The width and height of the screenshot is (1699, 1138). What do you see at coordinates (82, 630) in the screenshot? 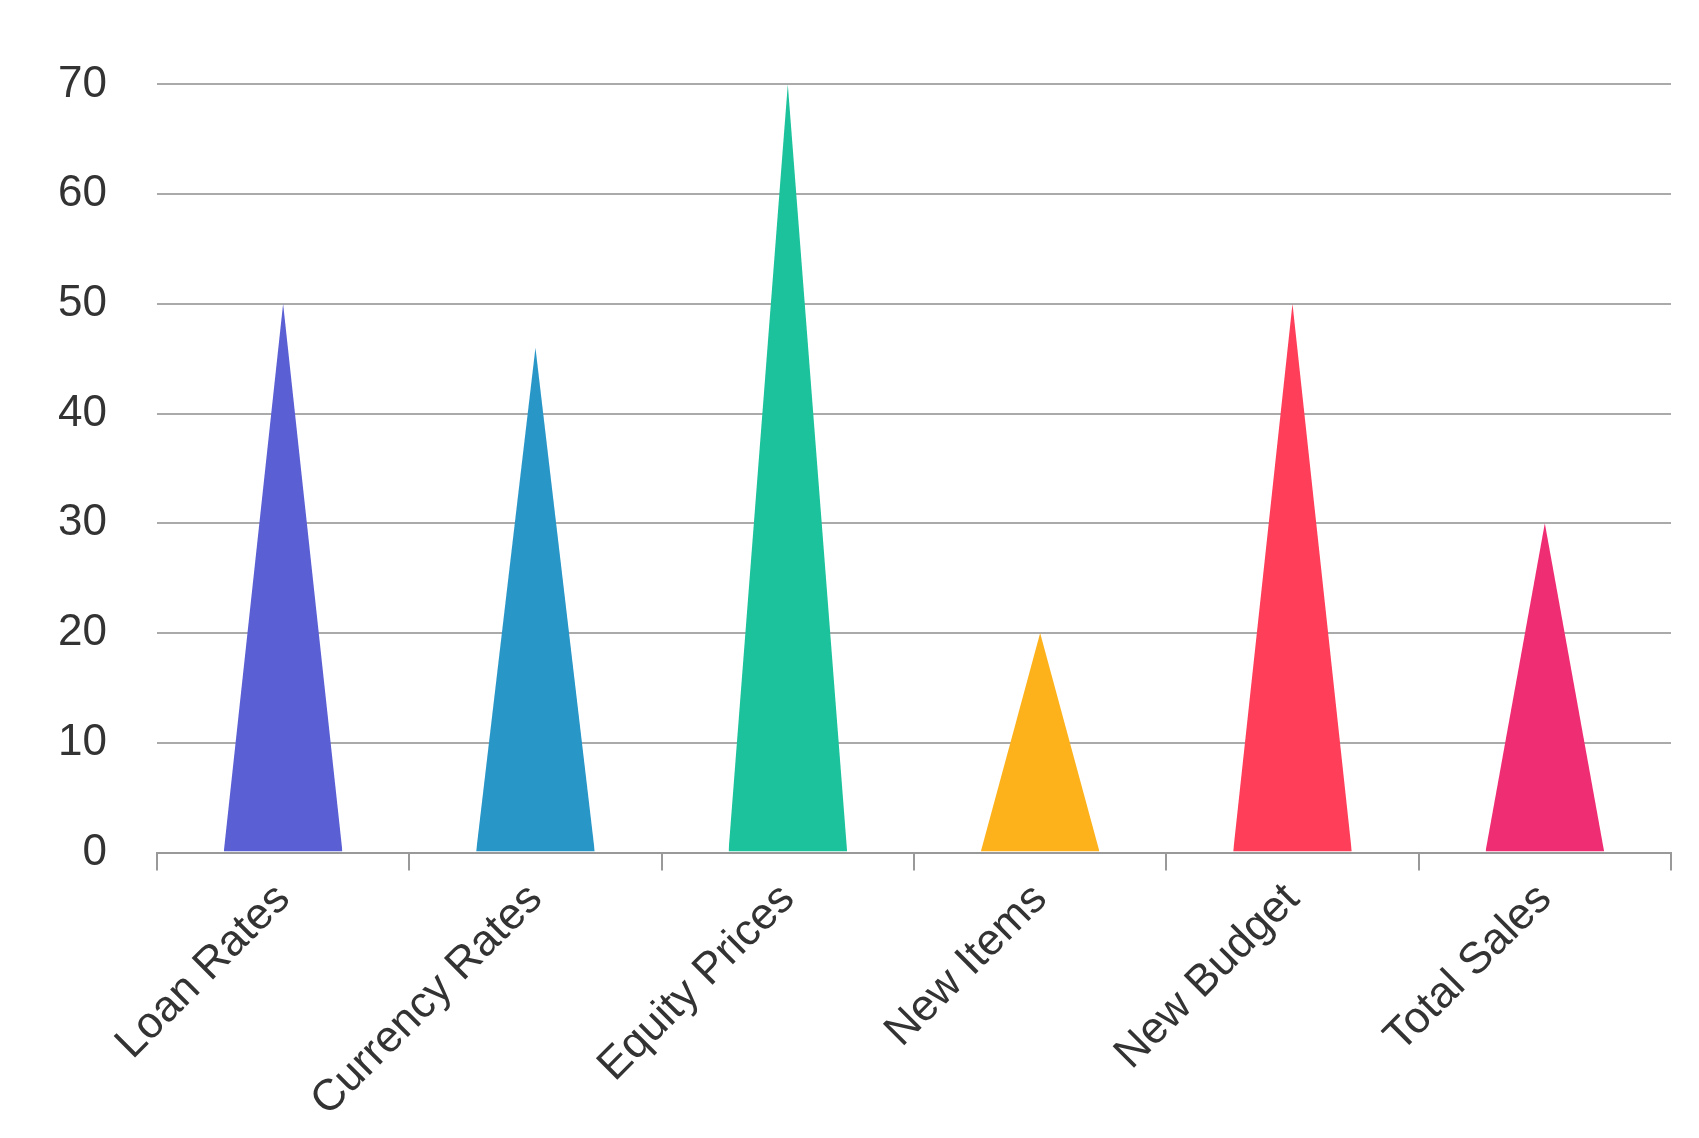
I see `y-tick-label: 20` at bounding box center [82, 630].